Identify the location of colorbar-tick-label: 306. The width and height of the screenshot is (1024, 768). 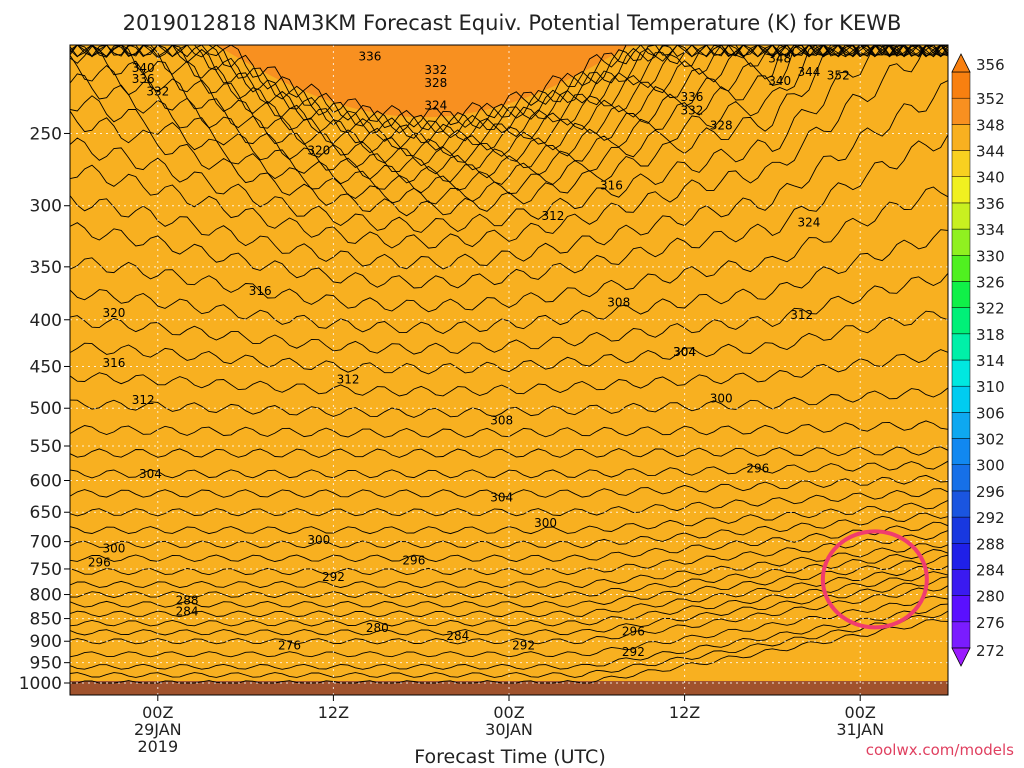
(990, 413).